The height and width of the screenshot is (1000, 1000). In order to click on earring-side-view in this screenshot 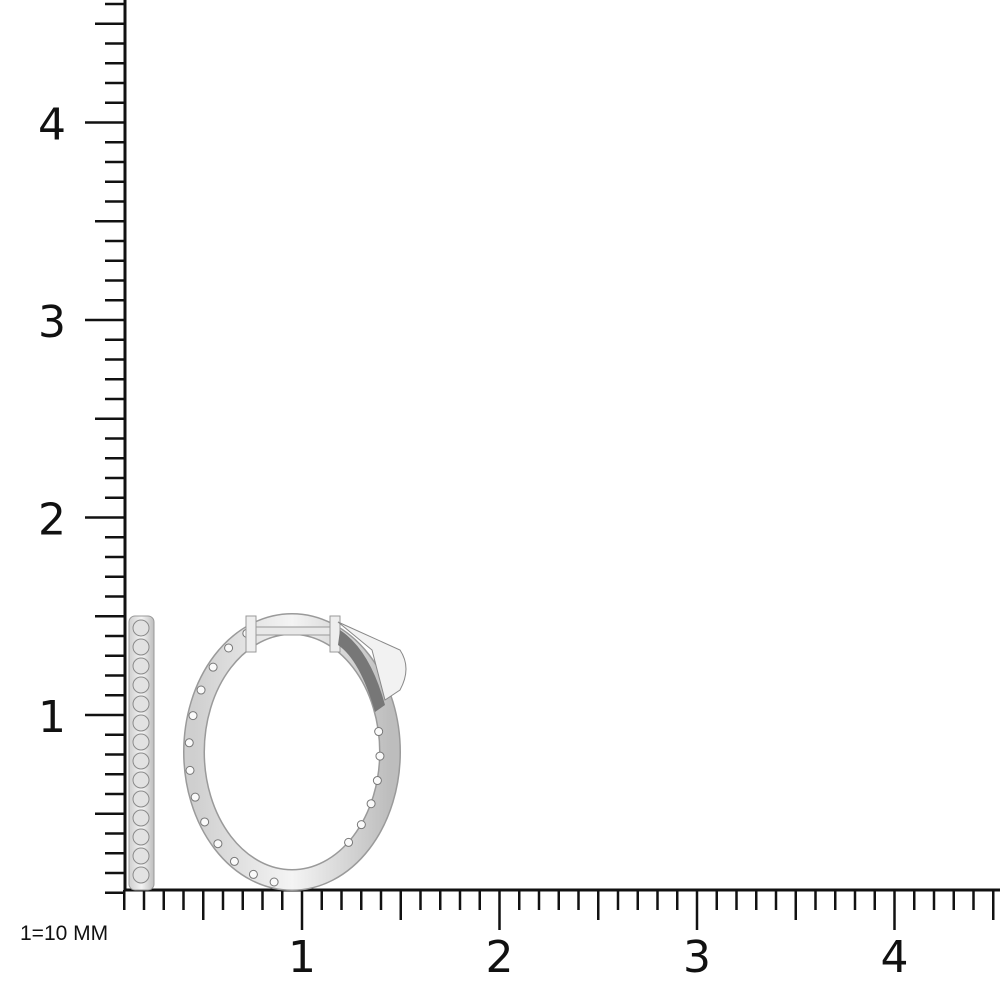, I will do `click(141, 753)`.